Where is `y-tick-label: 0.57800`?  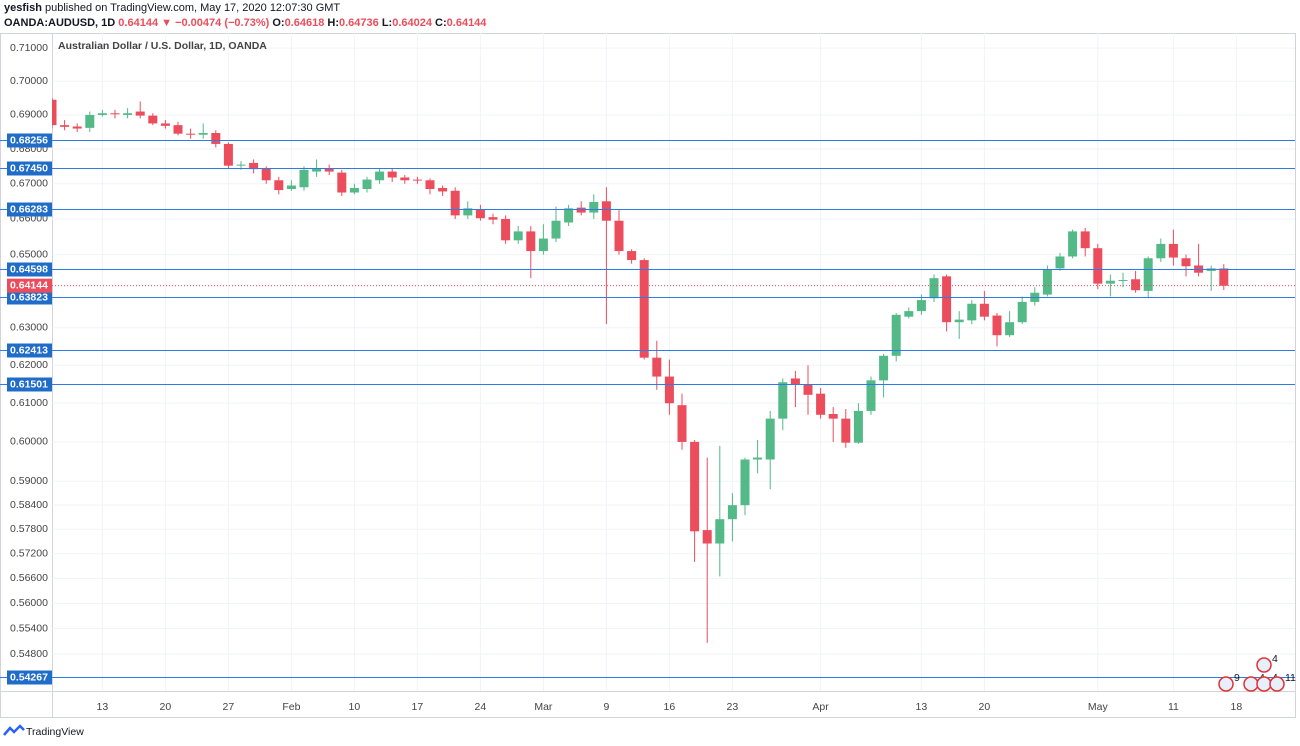
y-tick-label: 0.57800 is located at coordinates (29, 529).